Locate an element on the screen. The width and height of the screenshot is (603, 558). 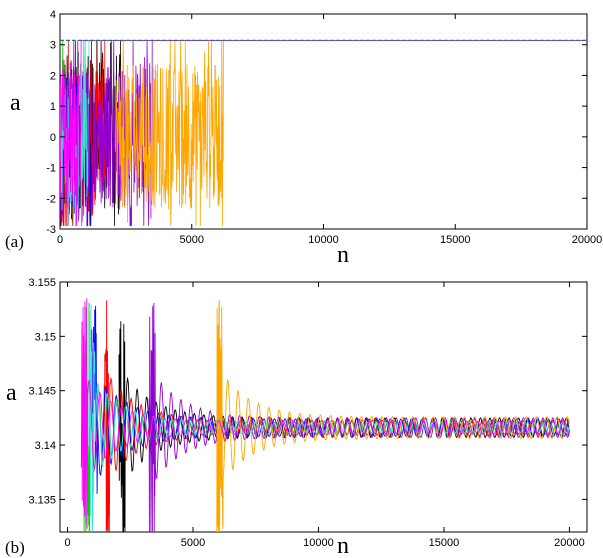
y-tick-label: 3.135 is located at coordinates (42, 500).